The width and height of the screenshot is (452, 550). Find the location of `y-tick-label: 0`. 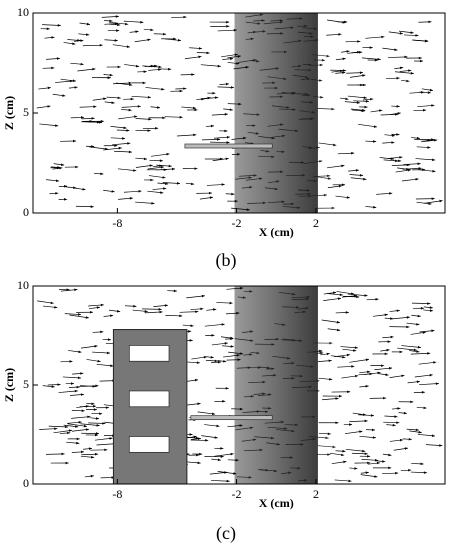

y-tick-label: 0 is located at coordinates (26, 212).